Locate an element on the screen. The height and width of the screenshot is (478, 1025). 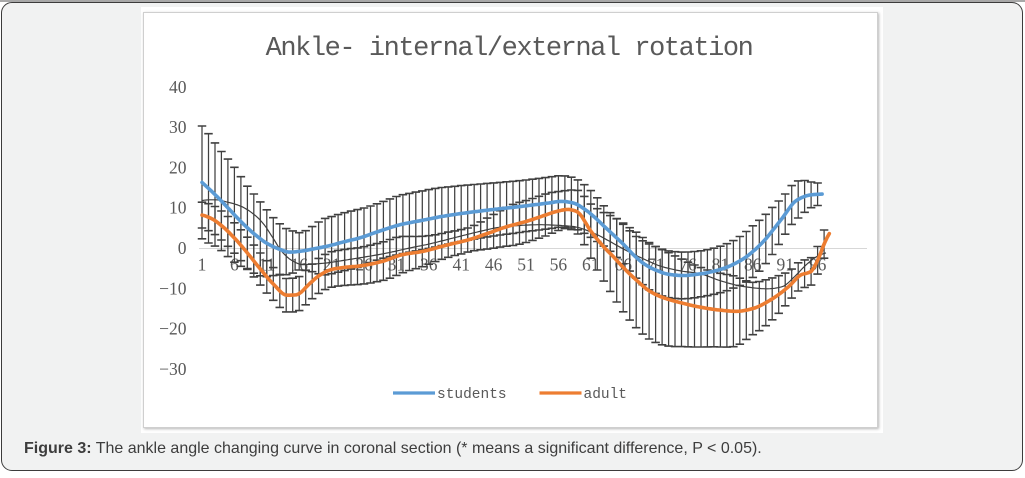
svg-text: −20 is located at coordinates (173, 329).